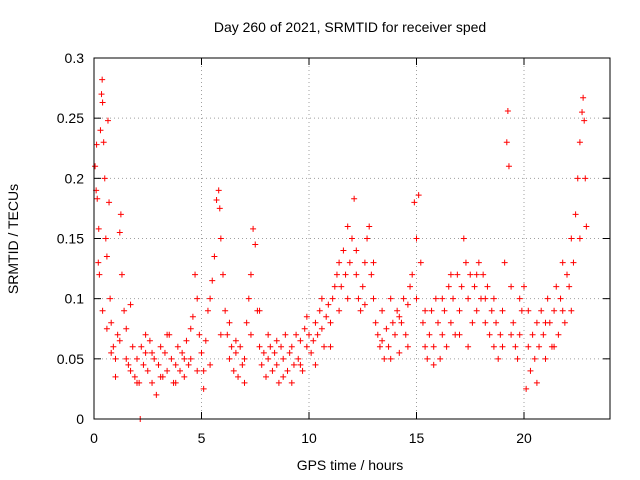 The width and height of the screenshot is (640, 480). Describe the element at coordinates (75, 58) in the screenshot. I see `y-tick-label: 0.3` at that location.